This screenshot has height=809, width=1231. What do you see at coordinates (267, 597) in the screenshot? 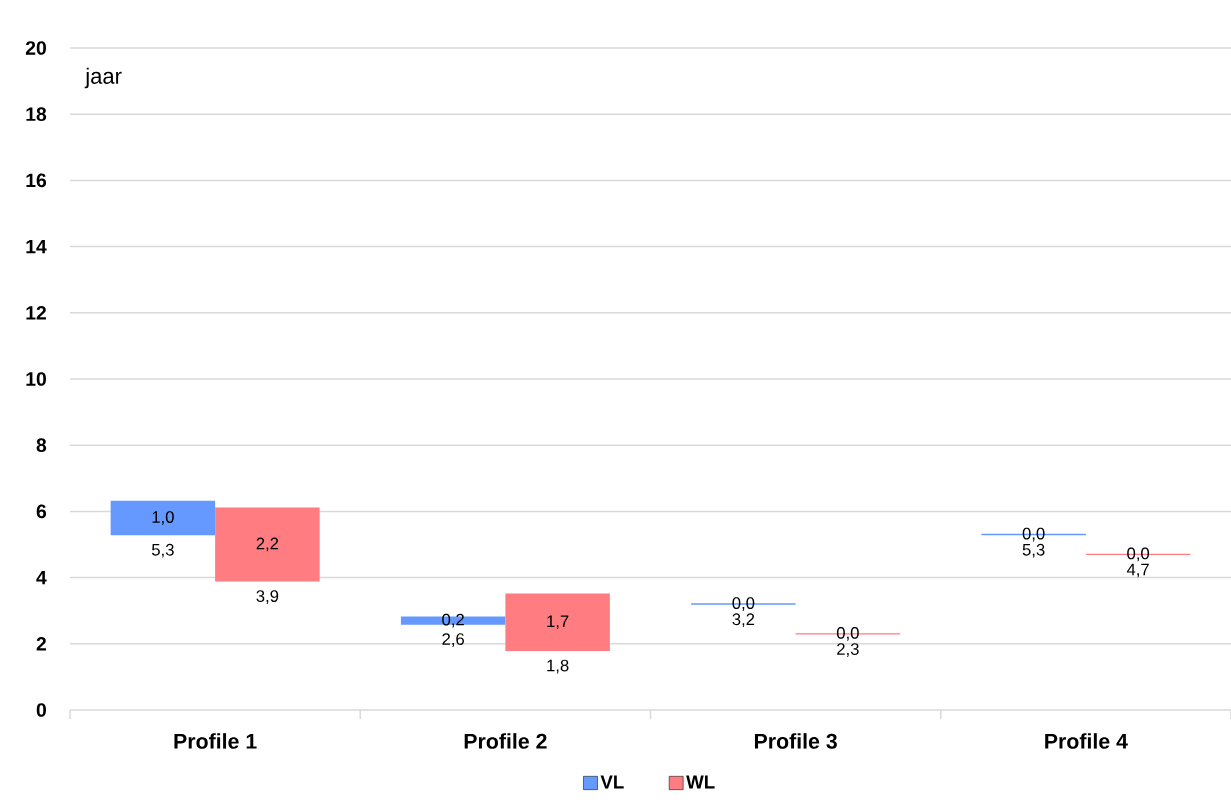
I see `annotation: 3,9` at bounding box center [267, 597].